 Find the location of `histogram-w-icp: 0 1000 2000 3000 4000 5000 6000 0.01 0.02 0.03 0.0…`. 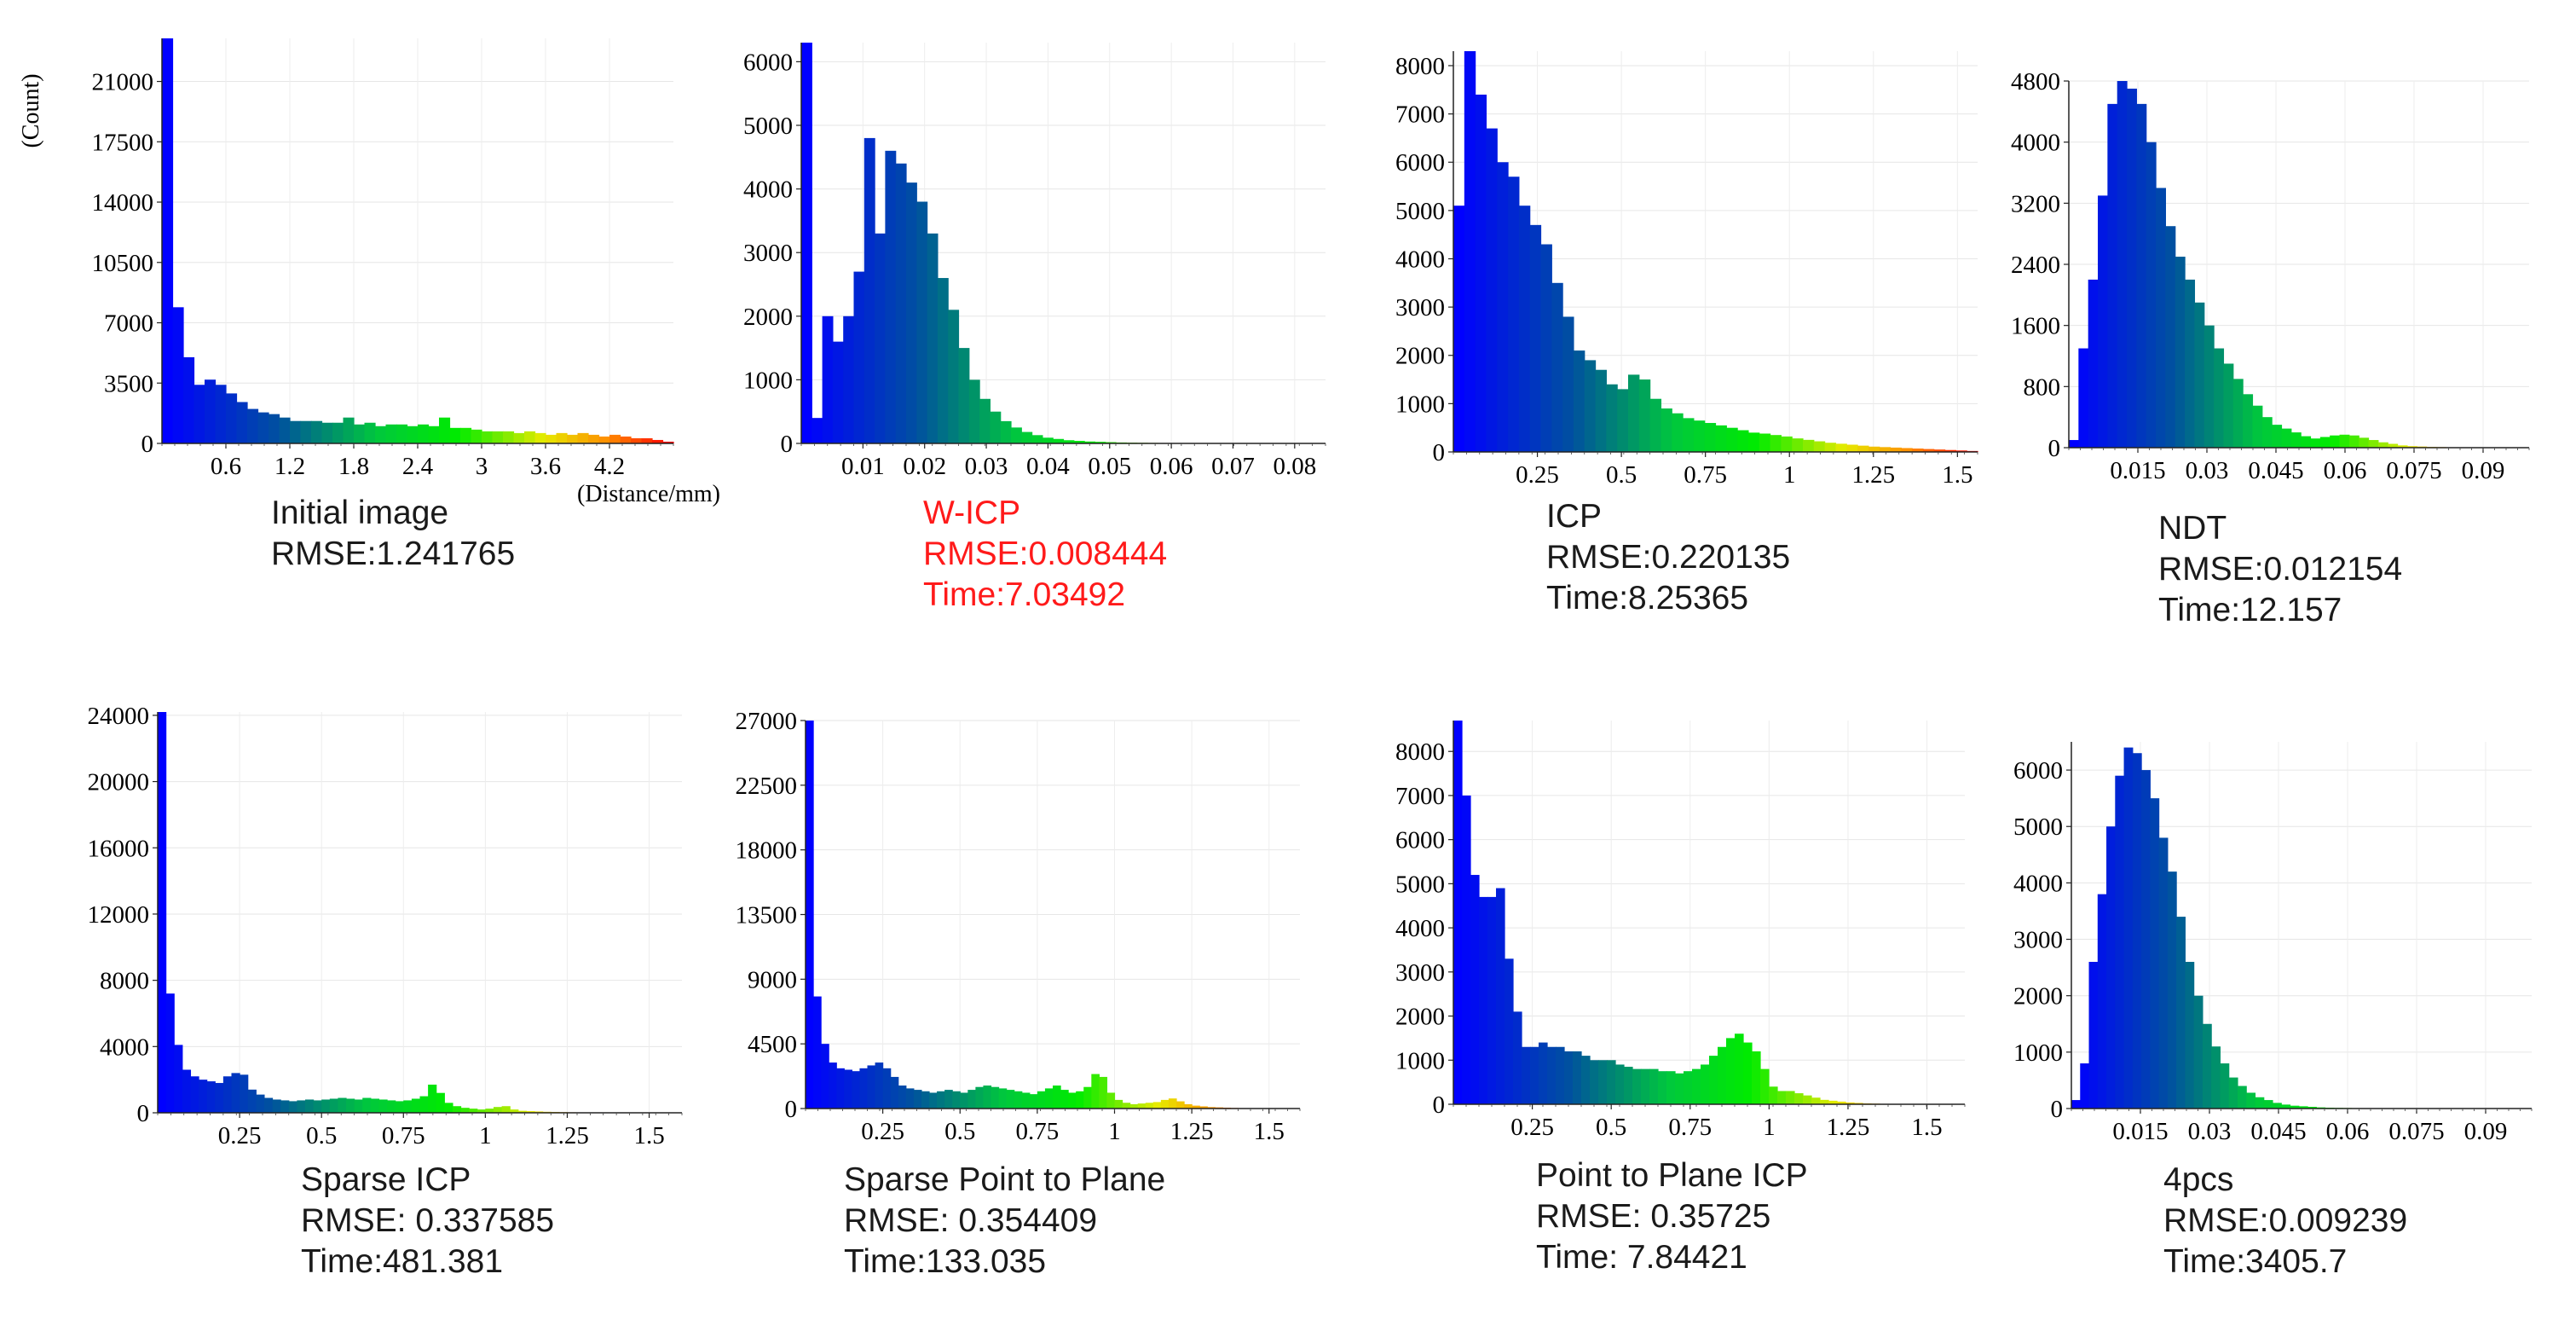

histogram-w-icp: 0 1000 2000 3000 4000 5000 6000 0.01 0.02 0.03 0.0… is located at coordinates (1034, 261).